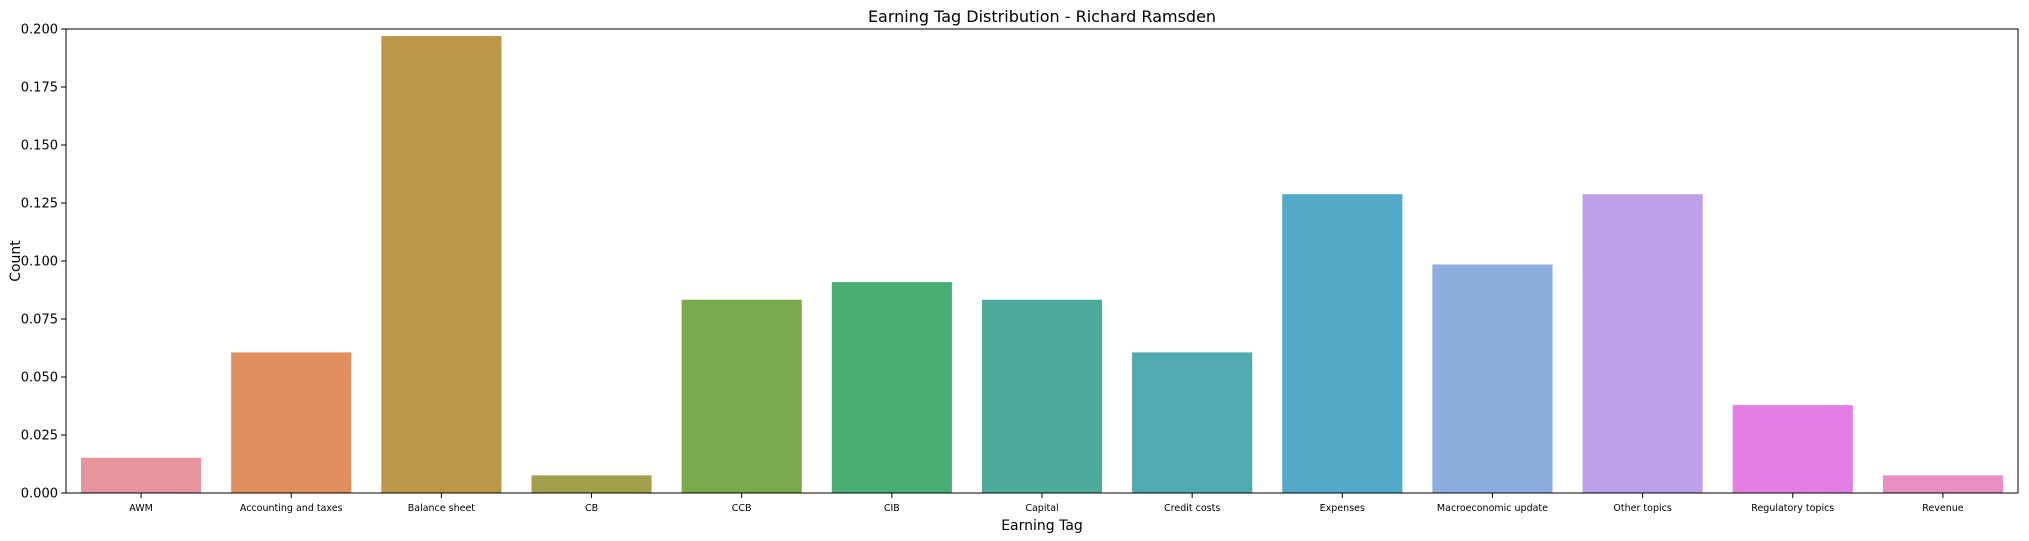 The height and width of the screenshot is (541, 2029). Describe the element at coordinates (291, 422) in the screenshot. I see `bar-accounting-and-taxes` at that location.